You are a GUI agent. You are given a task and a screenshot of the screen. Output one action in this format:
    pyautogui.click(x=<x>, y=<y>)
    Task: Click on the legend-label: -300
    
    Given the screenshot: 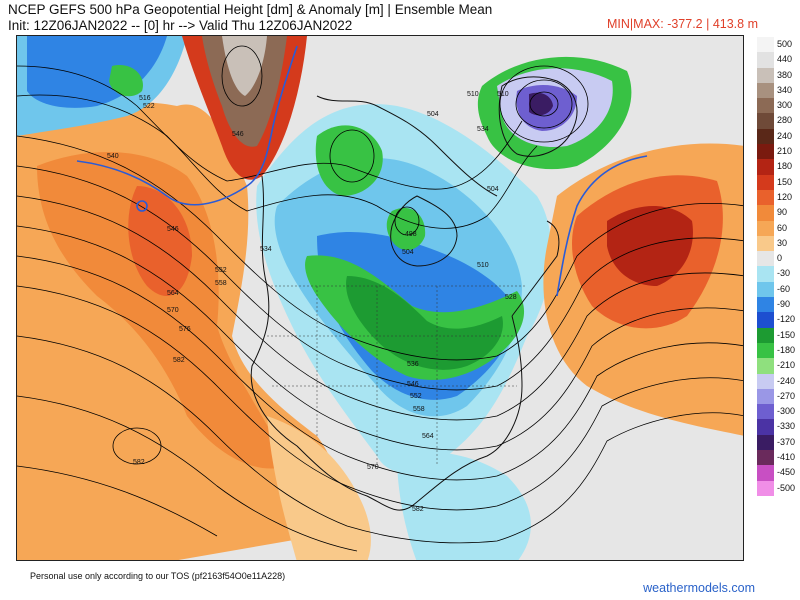 What is the action you would take?
    pyautogui.click(x=786, y=411)
    